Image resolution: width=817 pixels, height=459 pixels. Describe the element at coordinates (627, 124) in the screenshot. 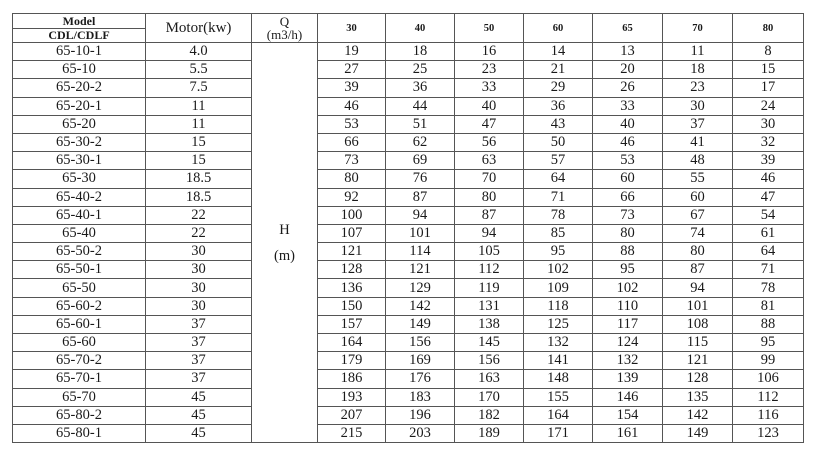

I see `head-value-cell: 40` at that location.